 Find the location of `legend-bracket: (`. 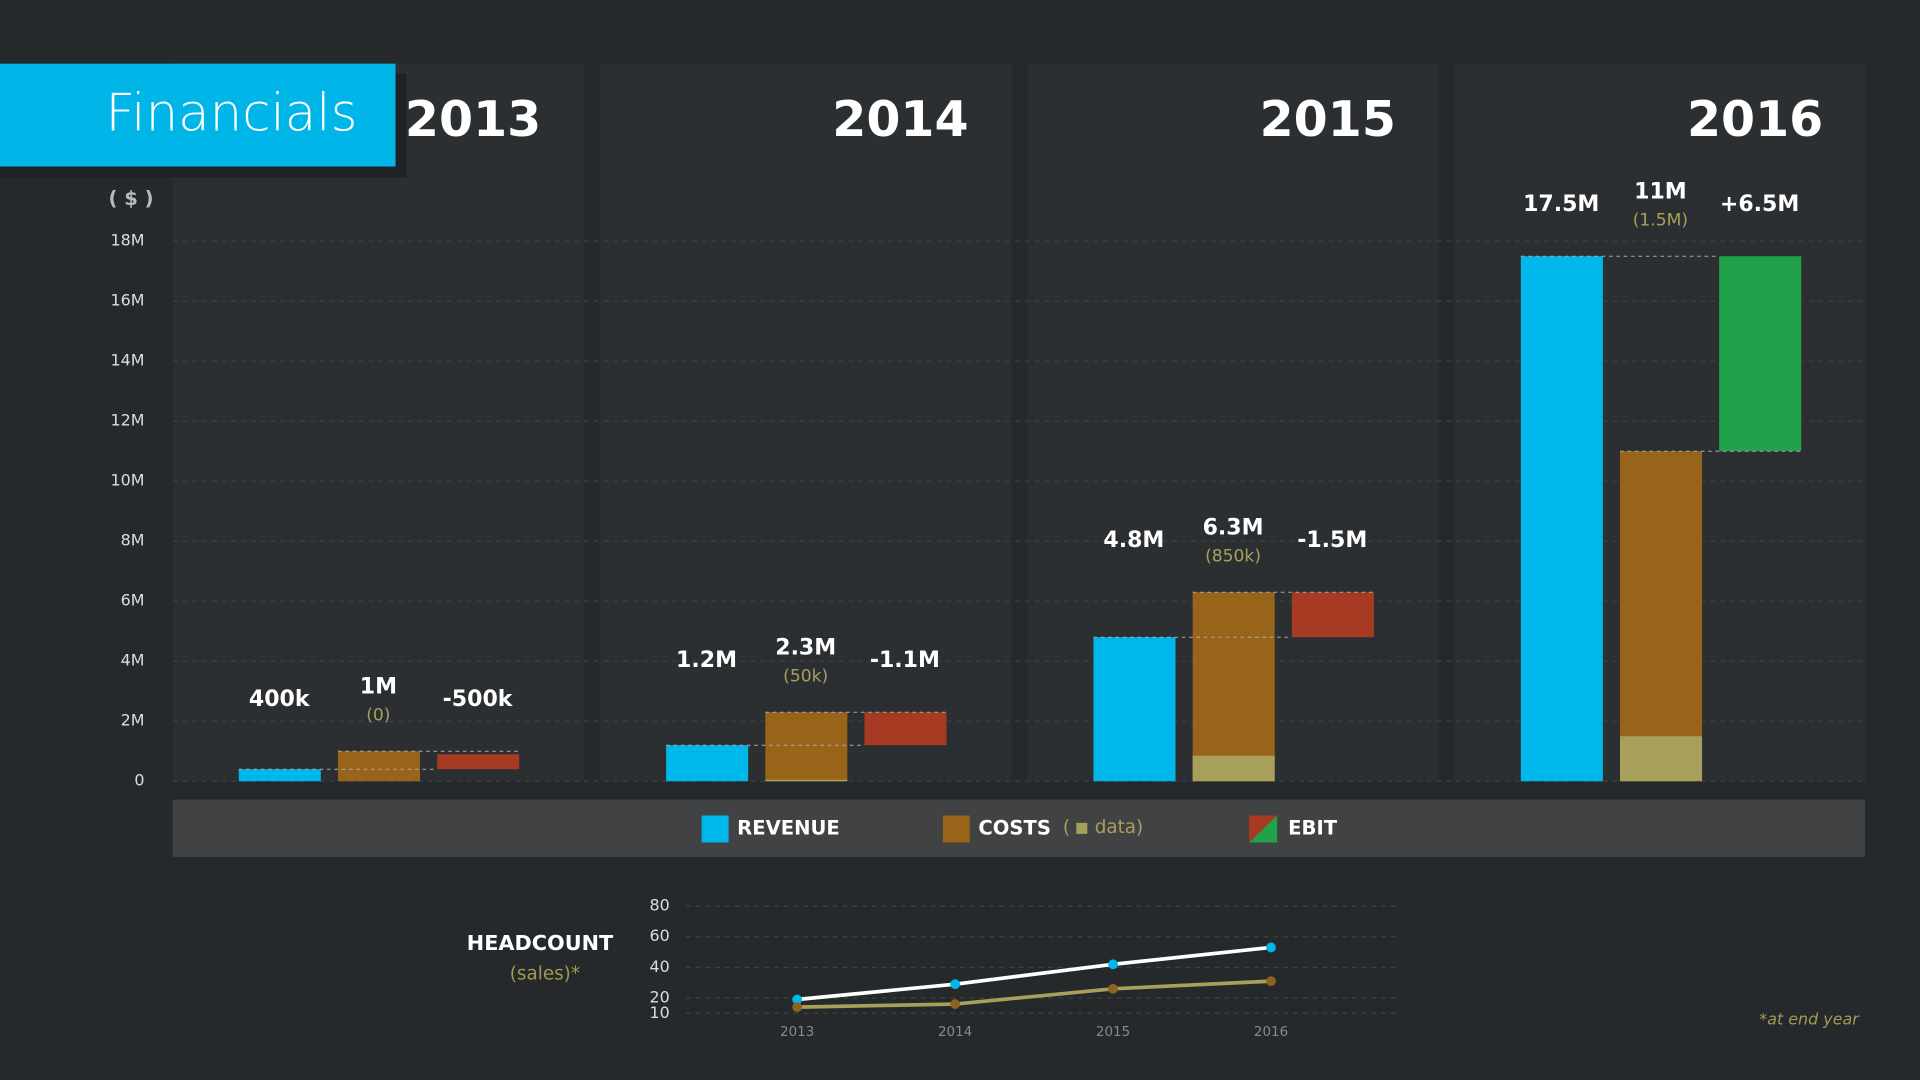

legend-bracket: ( is located at coordinates (1066, 827).